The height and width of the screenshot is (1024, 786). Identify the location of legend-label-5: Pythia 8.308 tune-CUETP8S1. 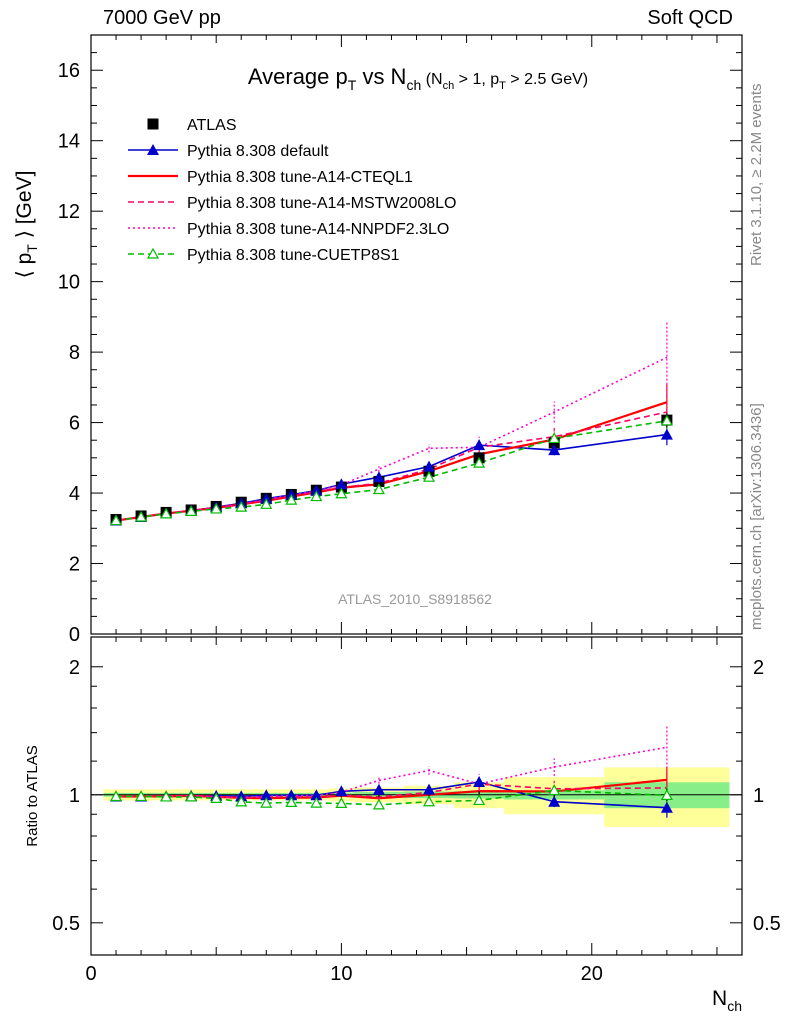
(293, 255).